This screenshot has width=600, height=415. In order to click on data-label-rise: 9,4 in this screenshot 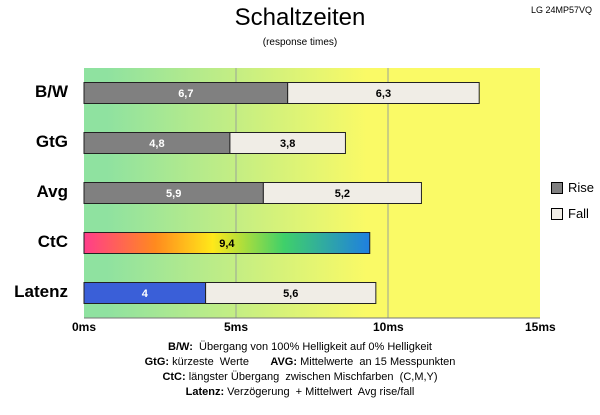, I will do `click(227, 244)`.